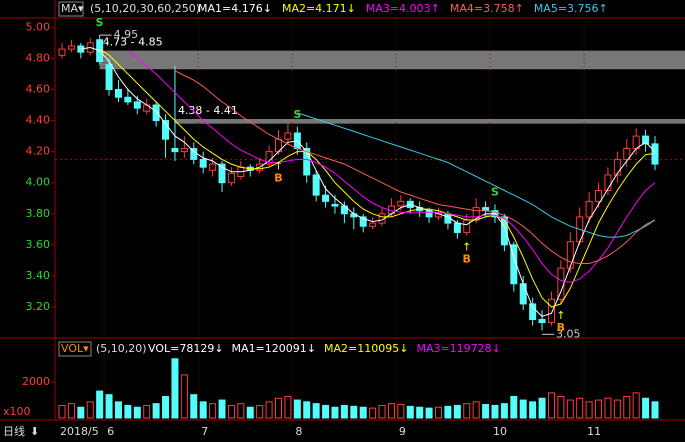 The width and height of the screenshot is (685, 442). What do you see at coordinates (38, 275) in the screenshot?
I see `y-tick-label: 3.40` at bounding box center [38, 275].